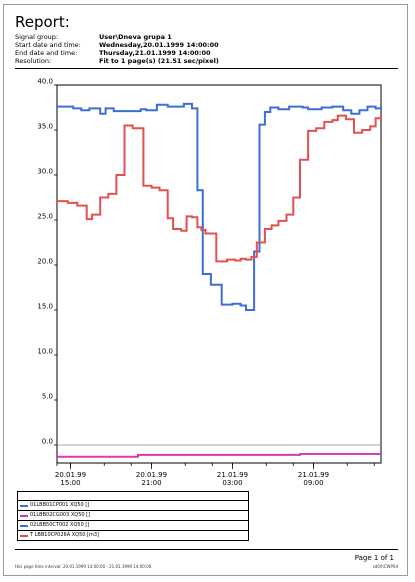 Image resolution: width=415 pixels, height=582 pixels. I want to click on legend-label: 01LBB01CP001 XQ50 [], so click(60, 505).